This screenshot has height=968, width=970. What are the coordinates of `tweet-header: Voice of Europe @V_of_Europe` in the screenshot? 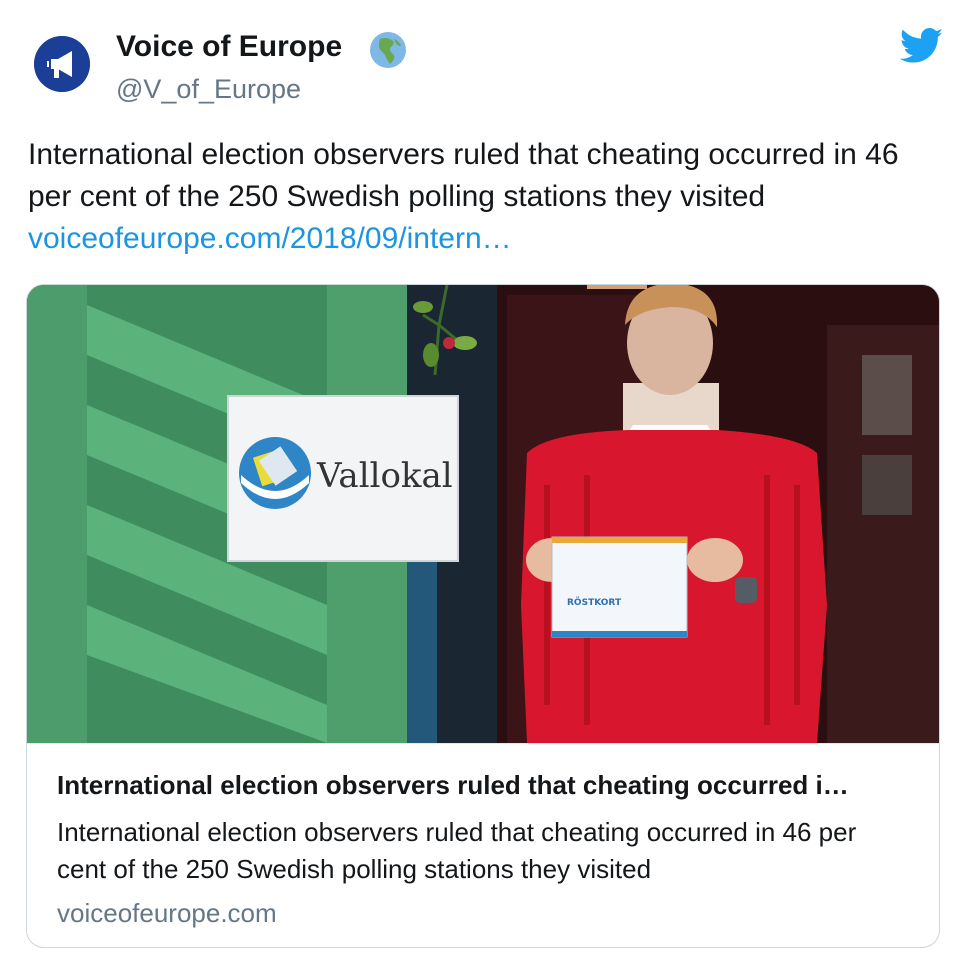 It's located at (485, 60).